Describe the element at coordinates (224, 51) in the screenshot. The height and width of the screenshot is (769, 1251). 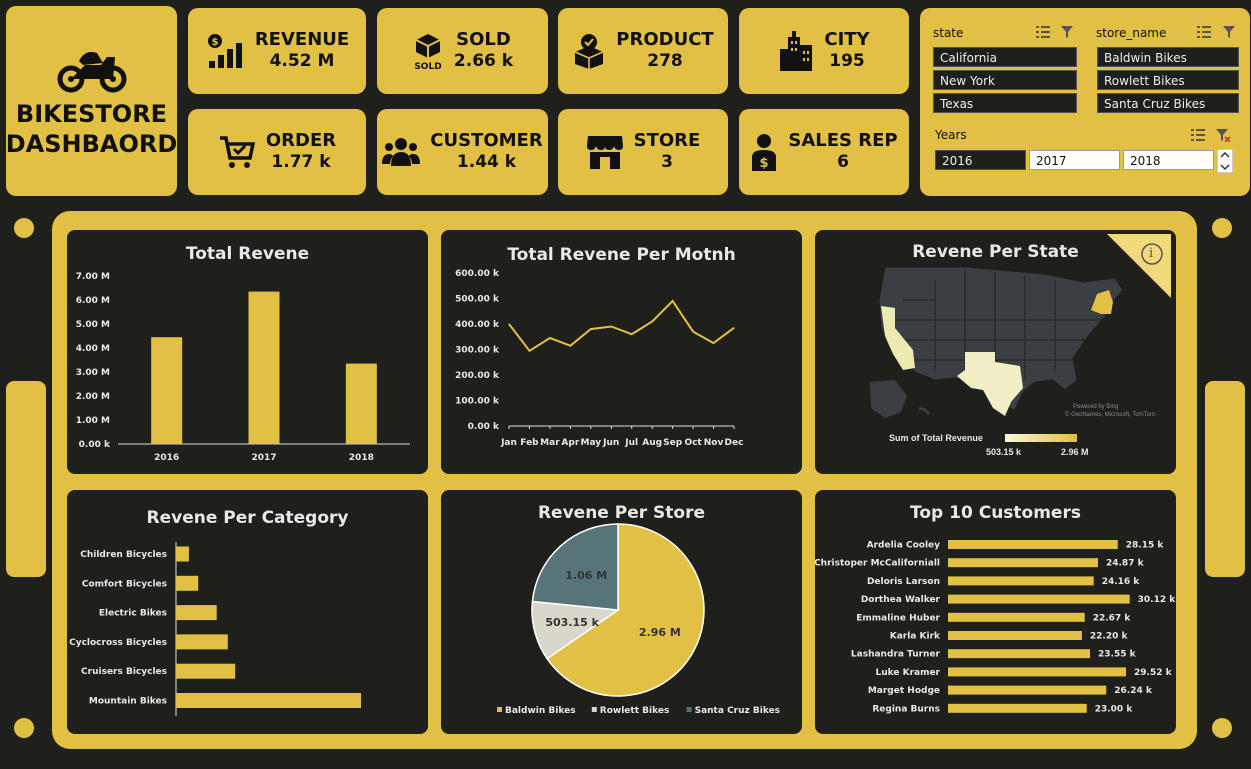
I see `revenue-chart-icon: $` at that location.